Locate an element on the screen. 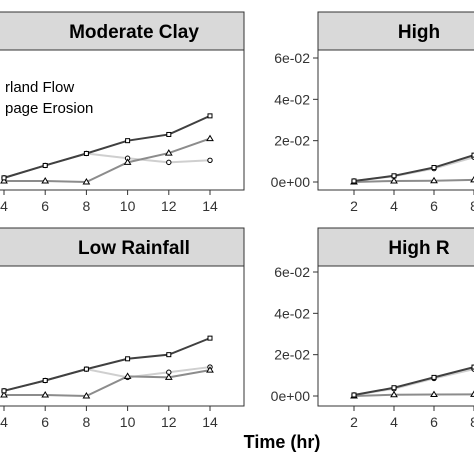 The height and width of the screenshot is (474, 474). legend-entry-overland-flow: rland Flow is located at coordinates (39, 87).